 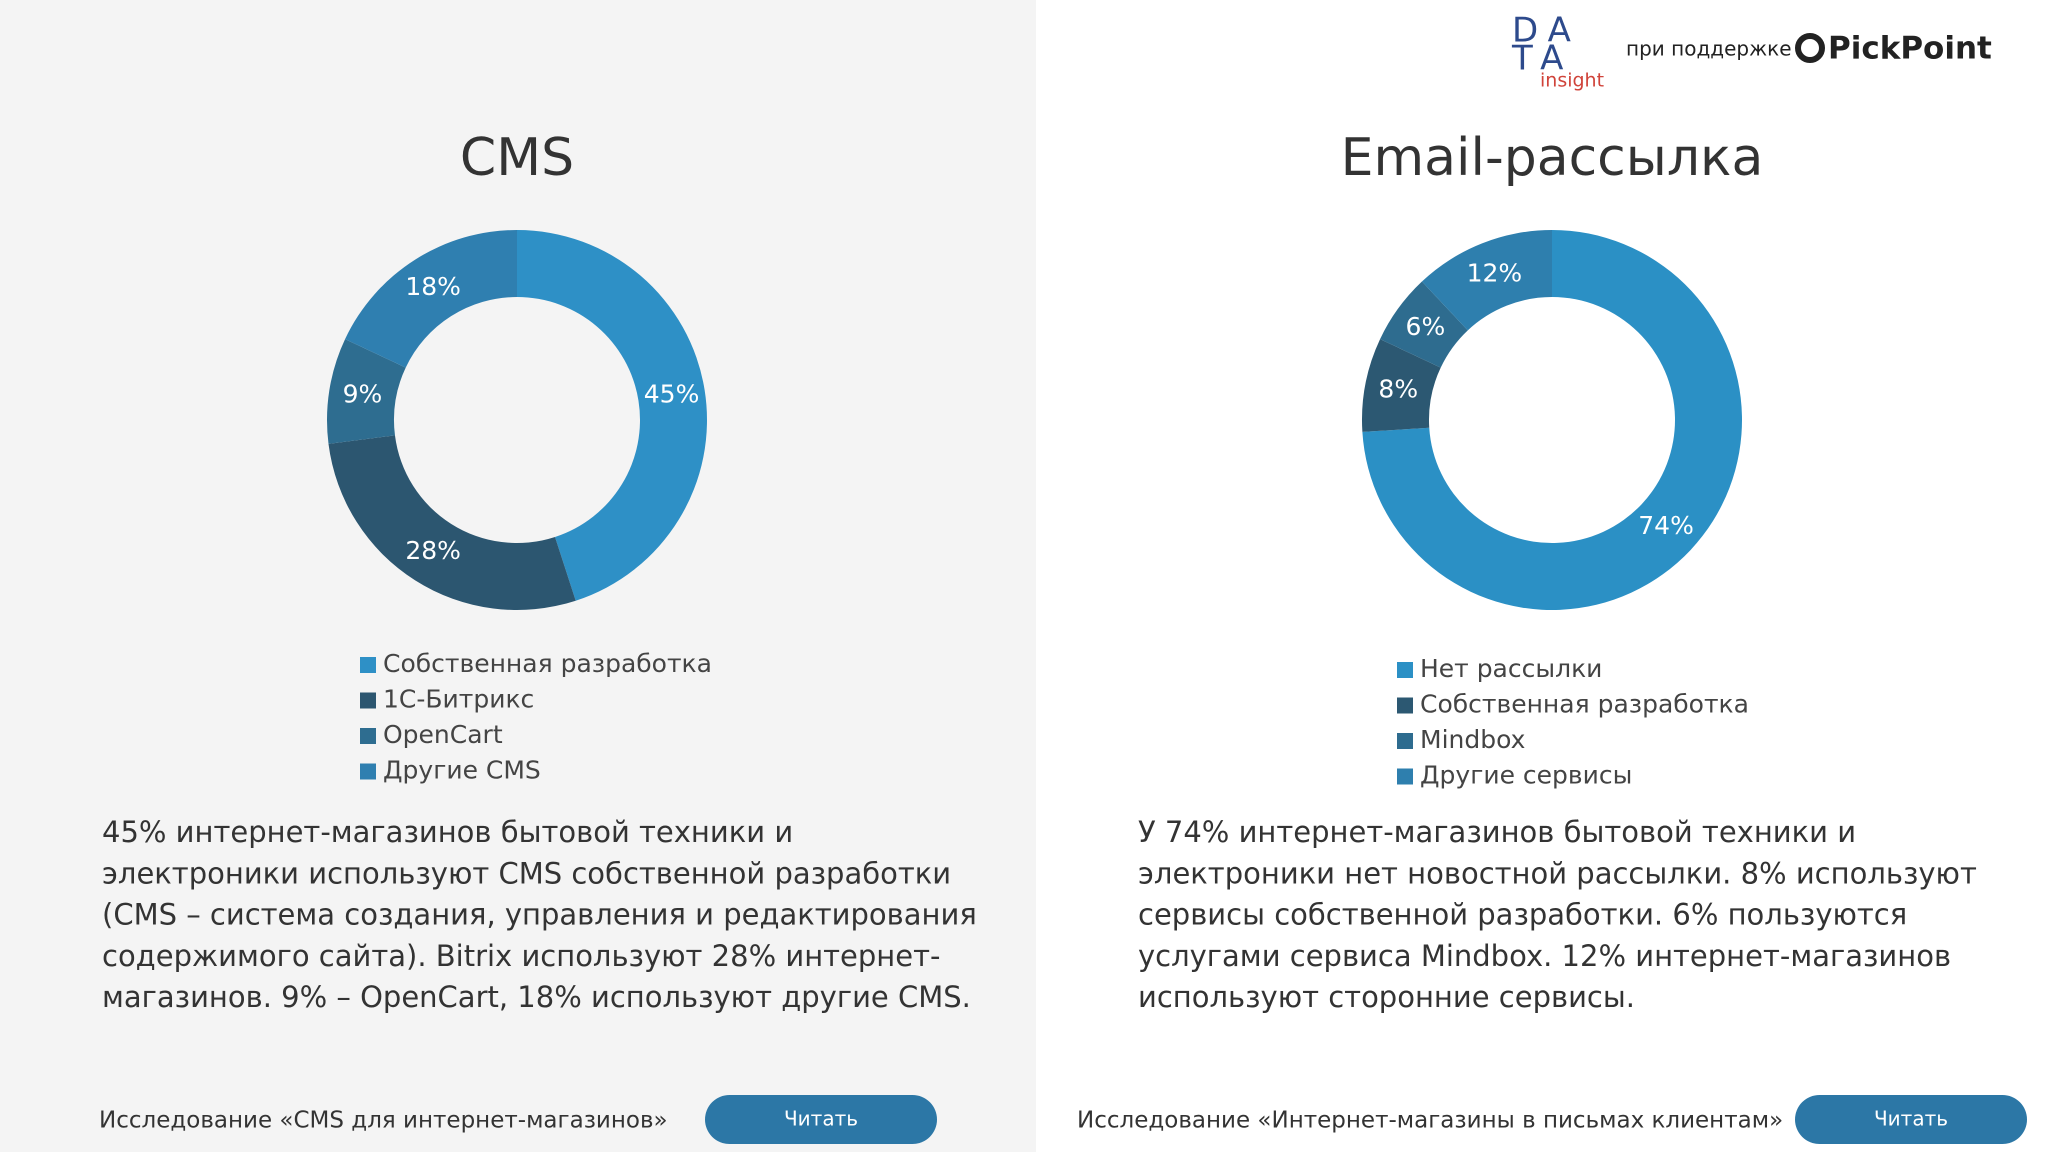 What do you see at coordinates (1810, 48) in the screenshot?
I see `partner-icon` at bounding box center [1810, 48].